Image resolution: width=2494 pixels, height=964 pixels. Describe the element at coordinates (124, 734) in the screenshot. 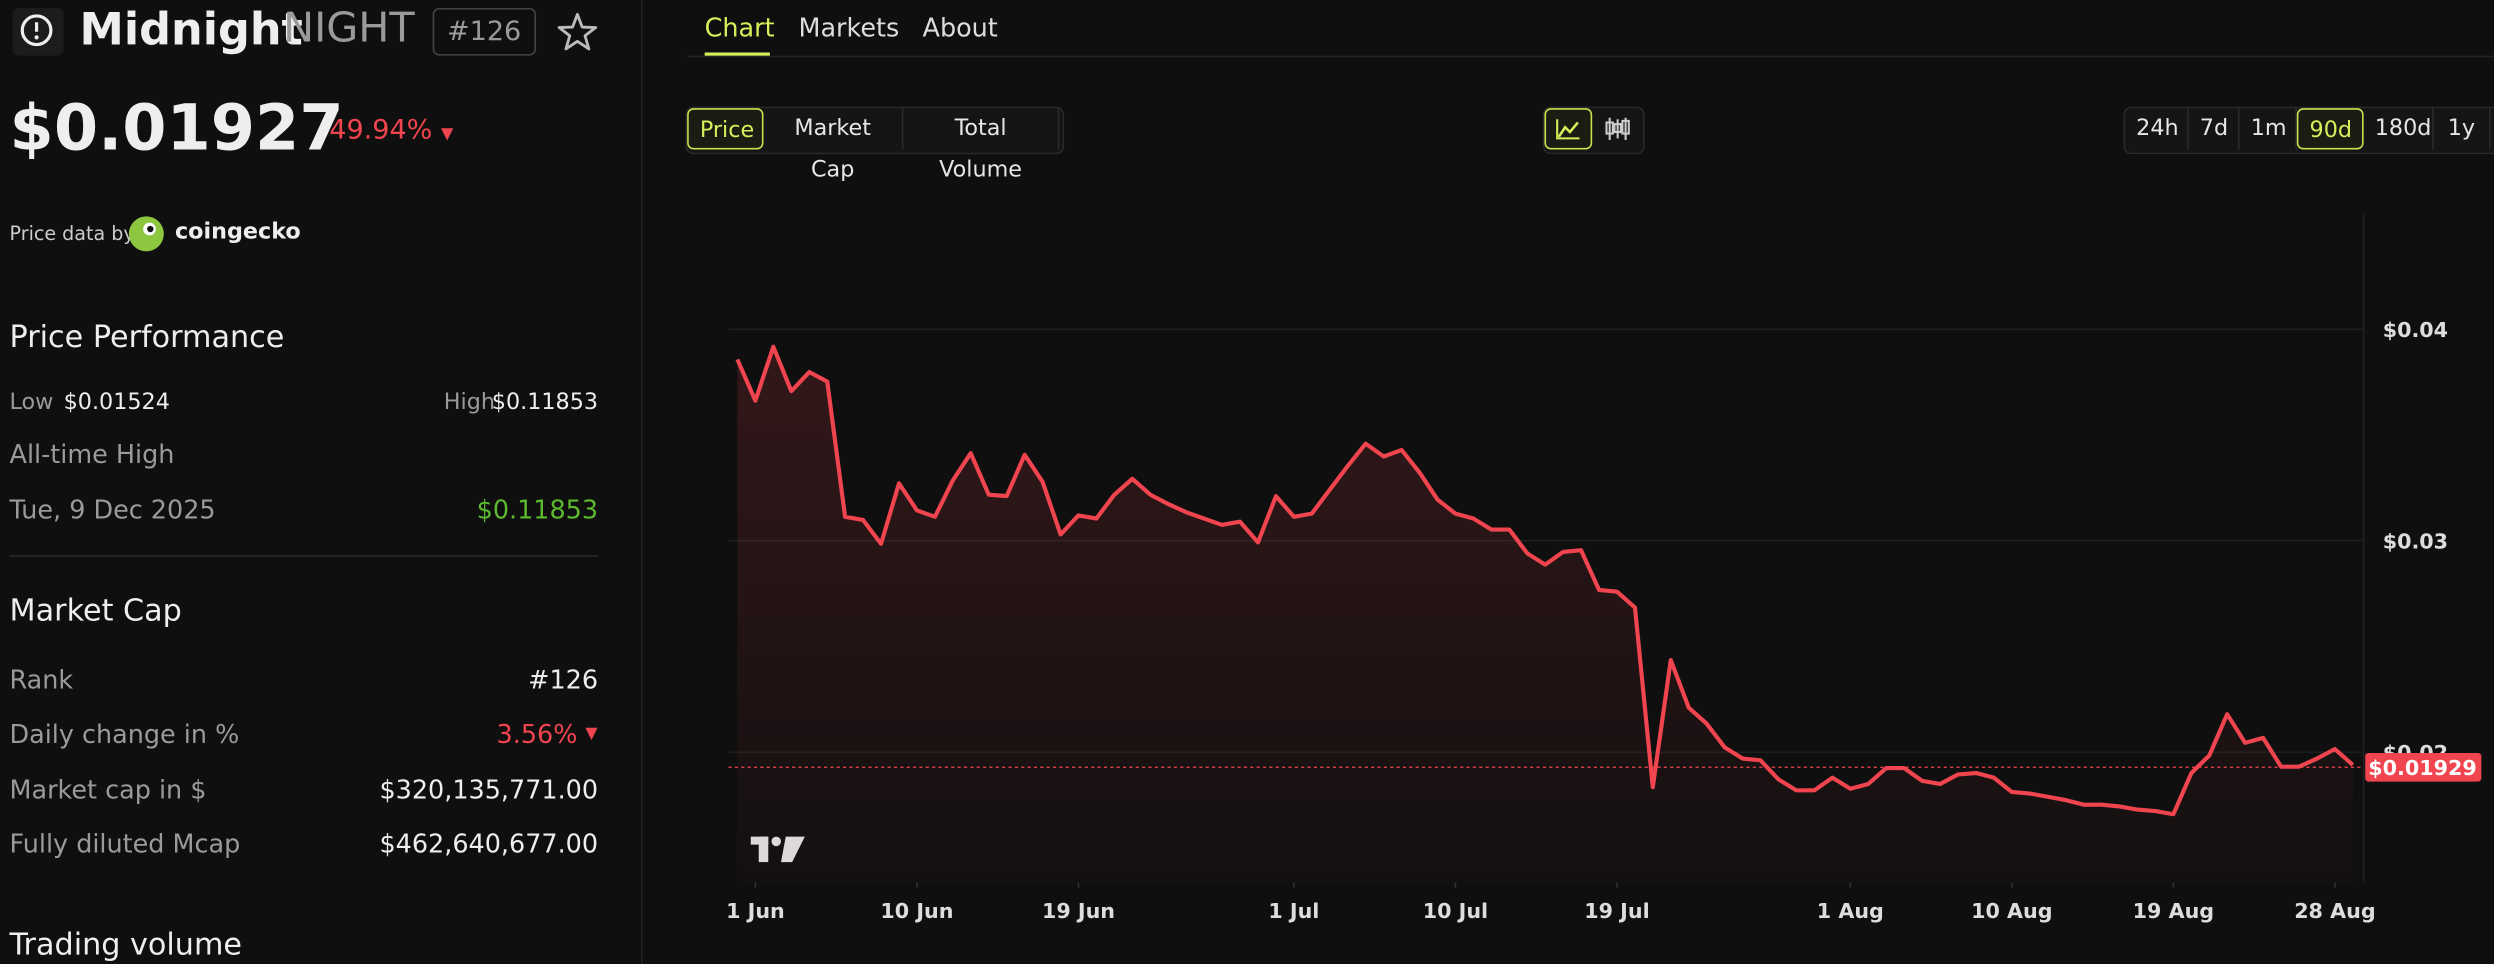

I see `row-label: Daily change in %` at that location.